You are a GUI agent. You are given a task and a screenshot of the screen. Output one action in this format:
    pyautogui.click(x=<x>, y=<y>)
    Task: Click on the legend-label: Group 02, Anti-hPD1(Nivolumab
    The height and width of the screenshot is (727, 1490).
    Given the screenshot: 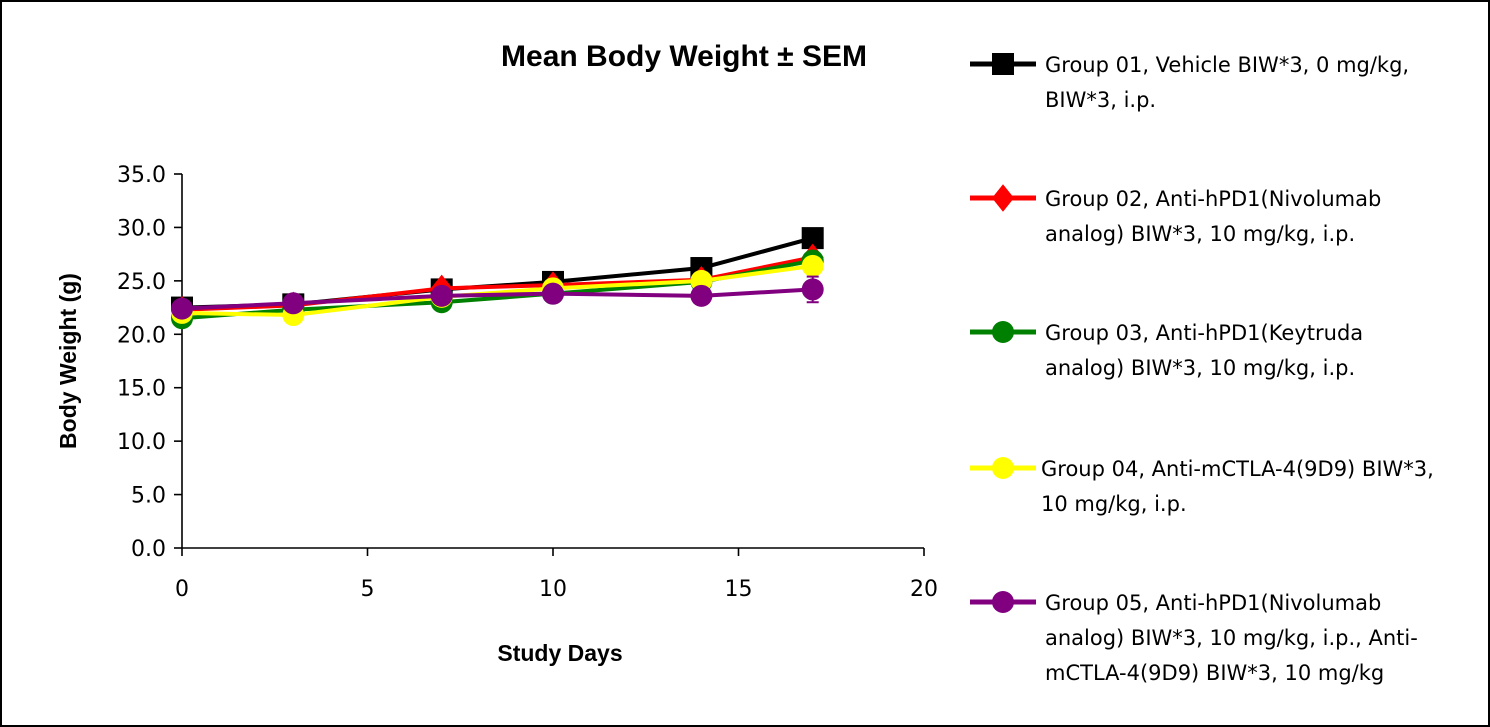 What is the action you would take?
    pyautogui.click(x=1213, y=199)
    